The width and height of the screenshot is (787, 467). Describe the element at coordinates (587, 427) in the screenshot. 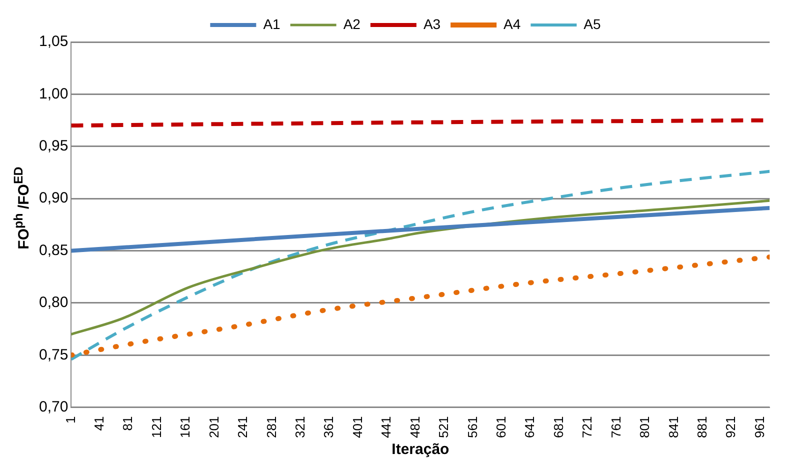

I see `x-tick-label: 721` at that location.